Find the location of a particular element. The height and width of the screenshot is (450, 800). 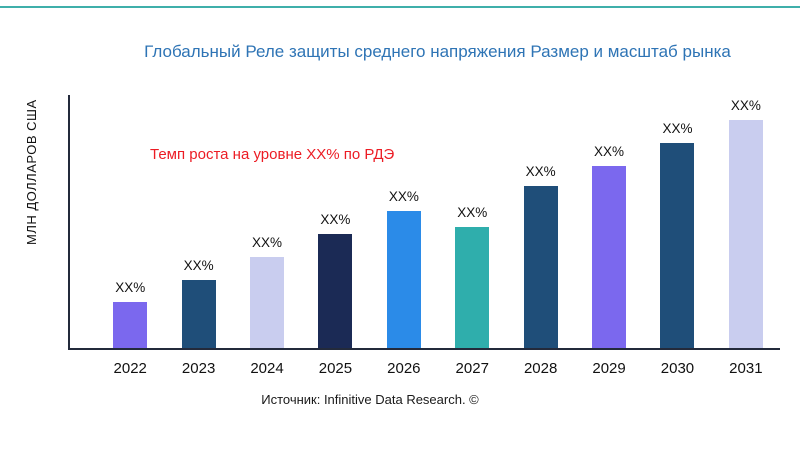

x-tick-label: 2028 is located at coordinates (540, 368).